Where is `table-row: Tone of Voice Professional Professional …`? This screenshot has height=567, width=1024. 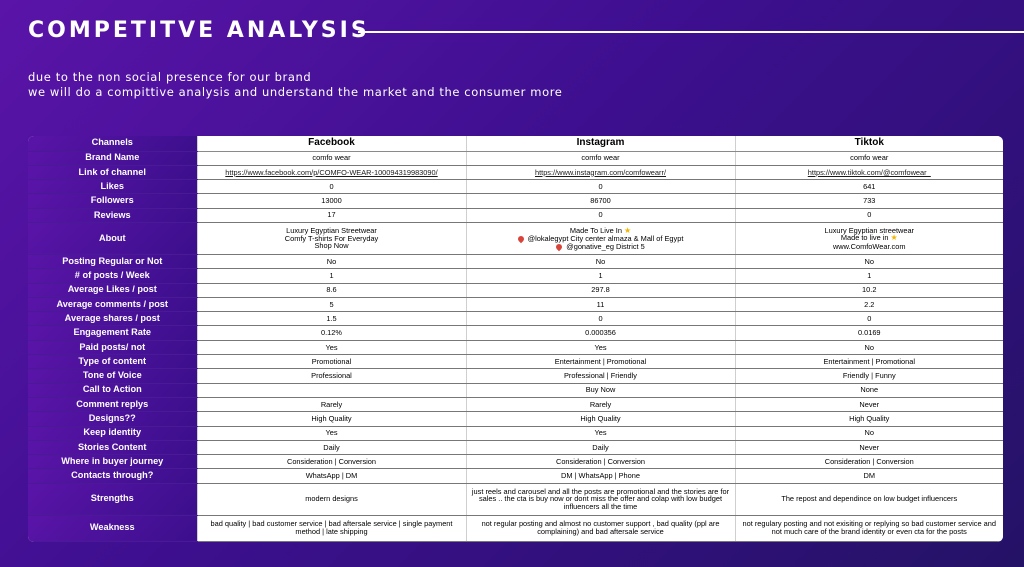
table-row: Tone of Voice Professional Professional … is located at coordinates (515, 376).